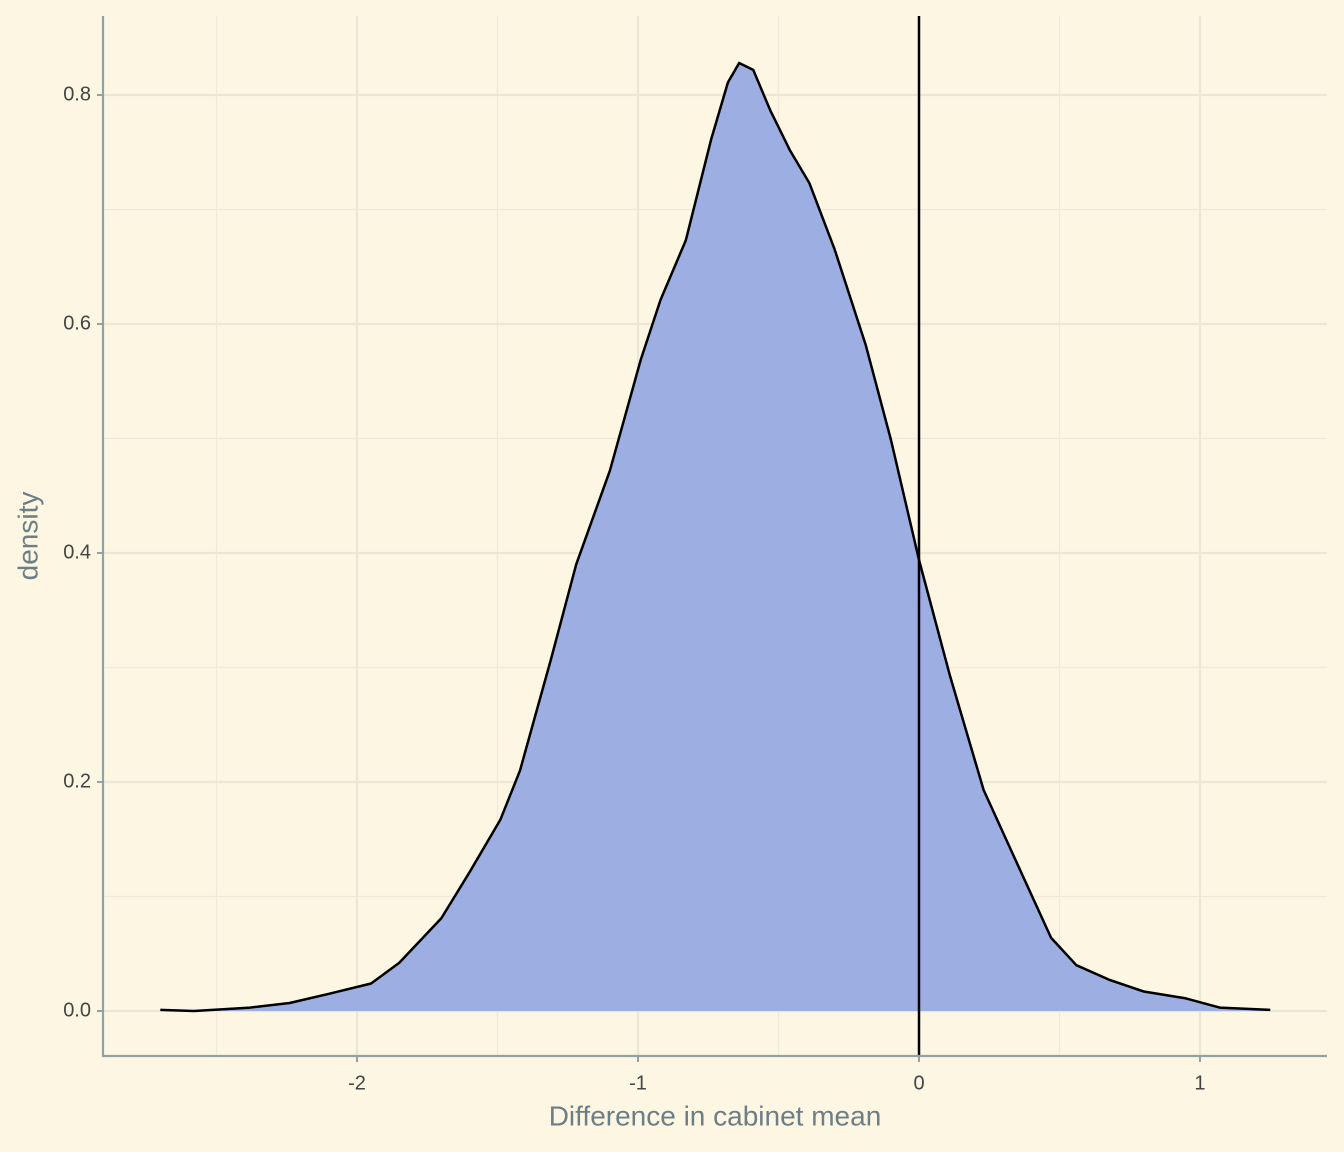 Image resolution: width=1344 pixels, height=1152 pixels. I want to click on y-tick-label: 0.2, so click(77, 781).